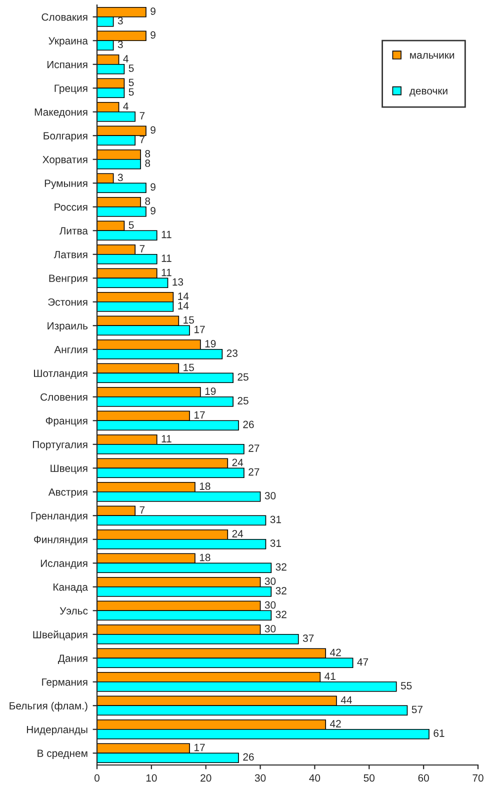 The width and height of the screenshot is (490, 806). I want to click on y-tick-label: Нидерланды, so click(57, 731).